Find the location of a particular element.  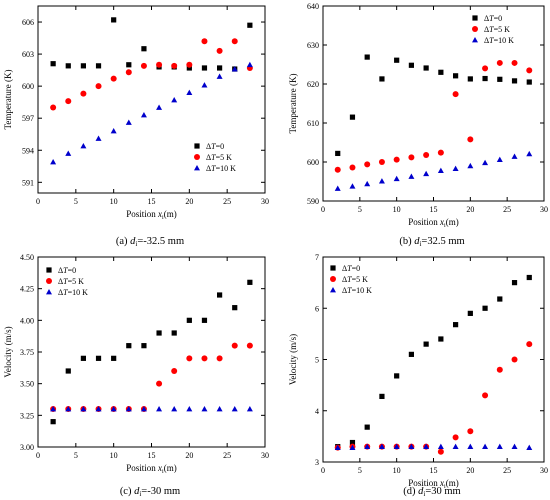

legend-label: ΔT=0 is located at coordinates (67, 270).